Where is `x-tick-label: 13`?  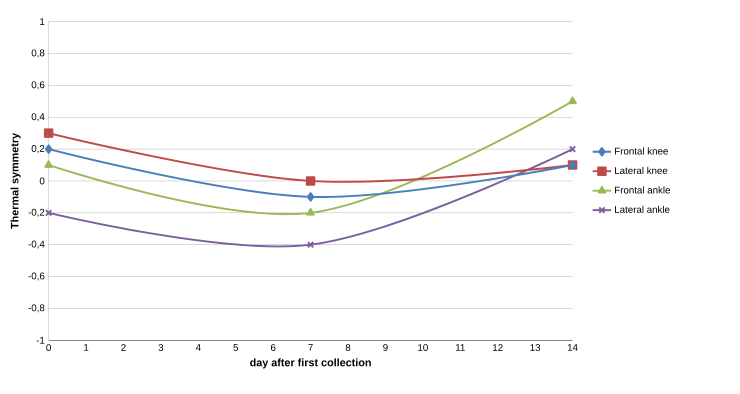 x-tick-label: 13 is located at coordinates (535, 347).